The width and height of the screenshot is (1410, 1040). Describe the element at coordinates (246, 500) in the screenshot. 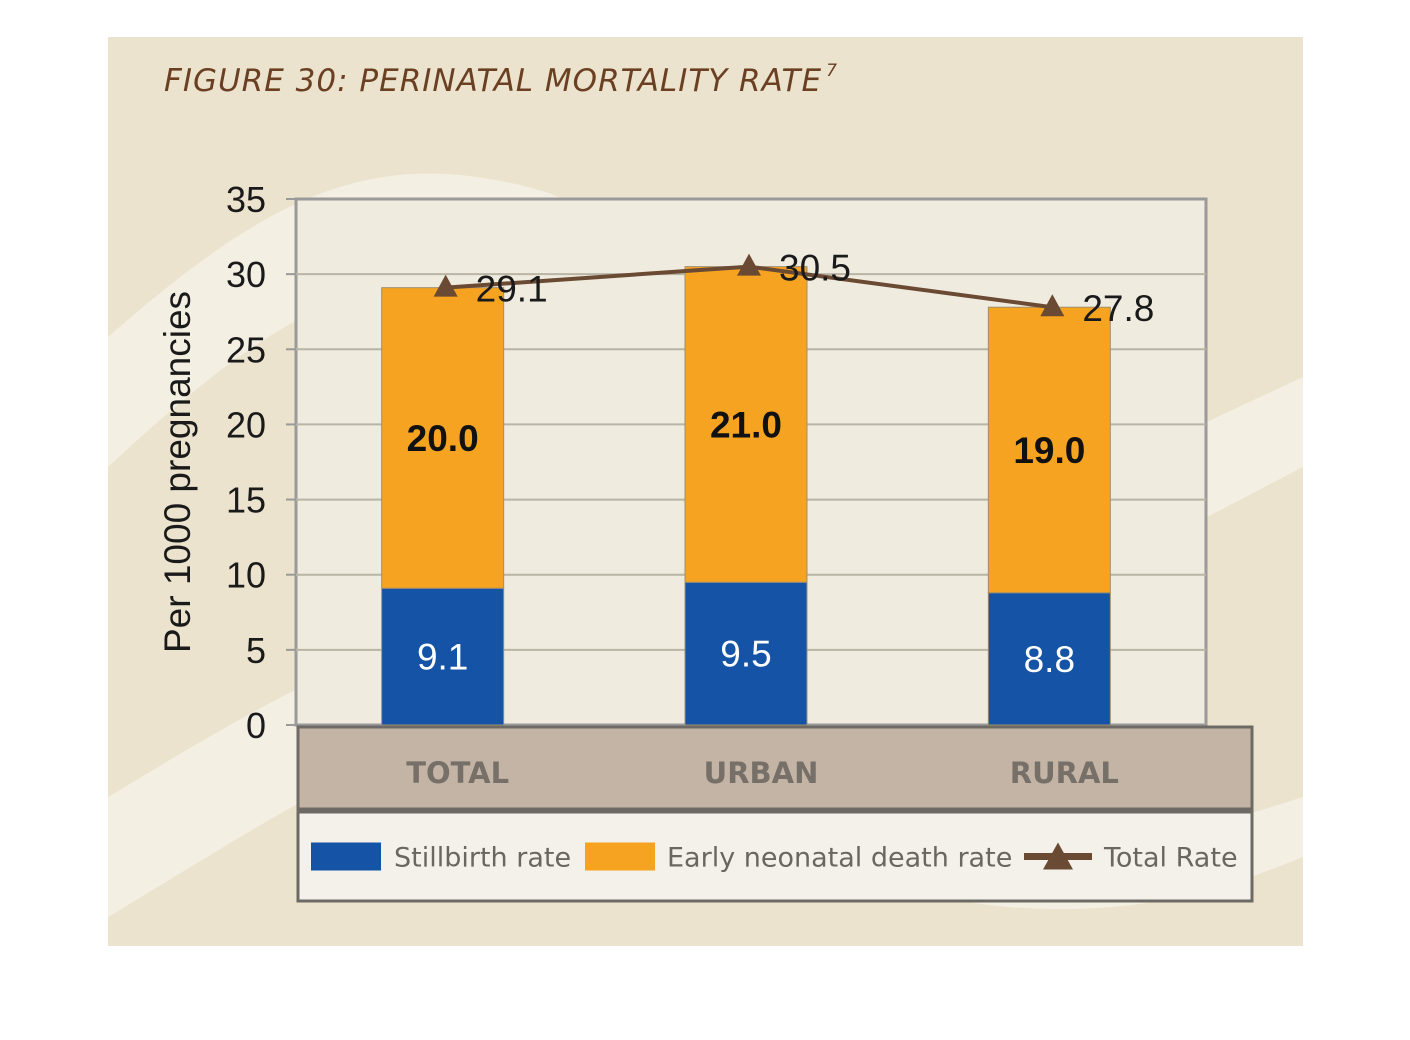

I see `y-tick-label: 15` at that location.